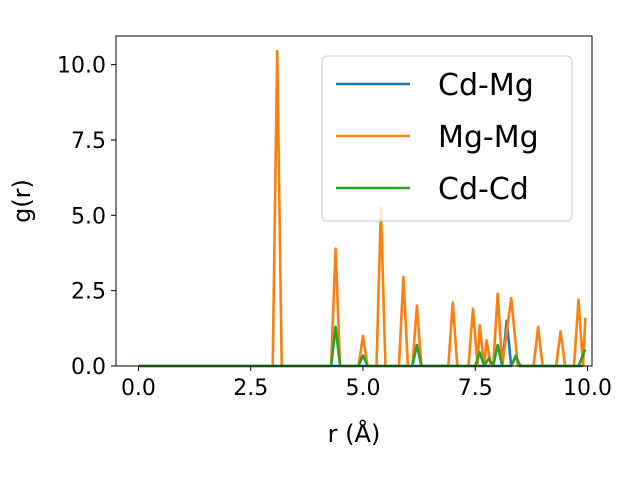 This screenshot has width=640, height=480. What do you see at coordinates (138, 388) in the screenshot?
I see `x-tick-label: 0.0` at bounding box center [138, 388].